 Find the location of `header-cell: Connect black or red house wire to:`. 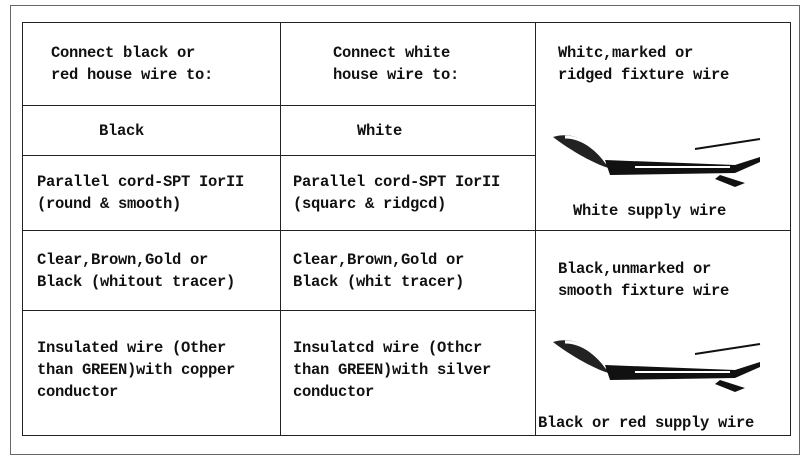

header-cell: Connect black or red house wire to: is located at coordinates (151, 64).